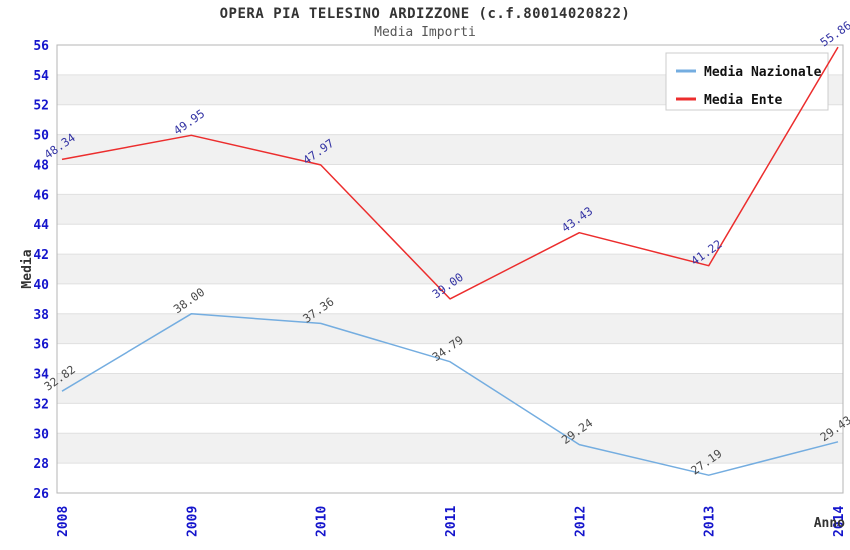  Describe the element at coordinates (41, 494) in the screenshot. I see `y-tick-label: 26` at that location.